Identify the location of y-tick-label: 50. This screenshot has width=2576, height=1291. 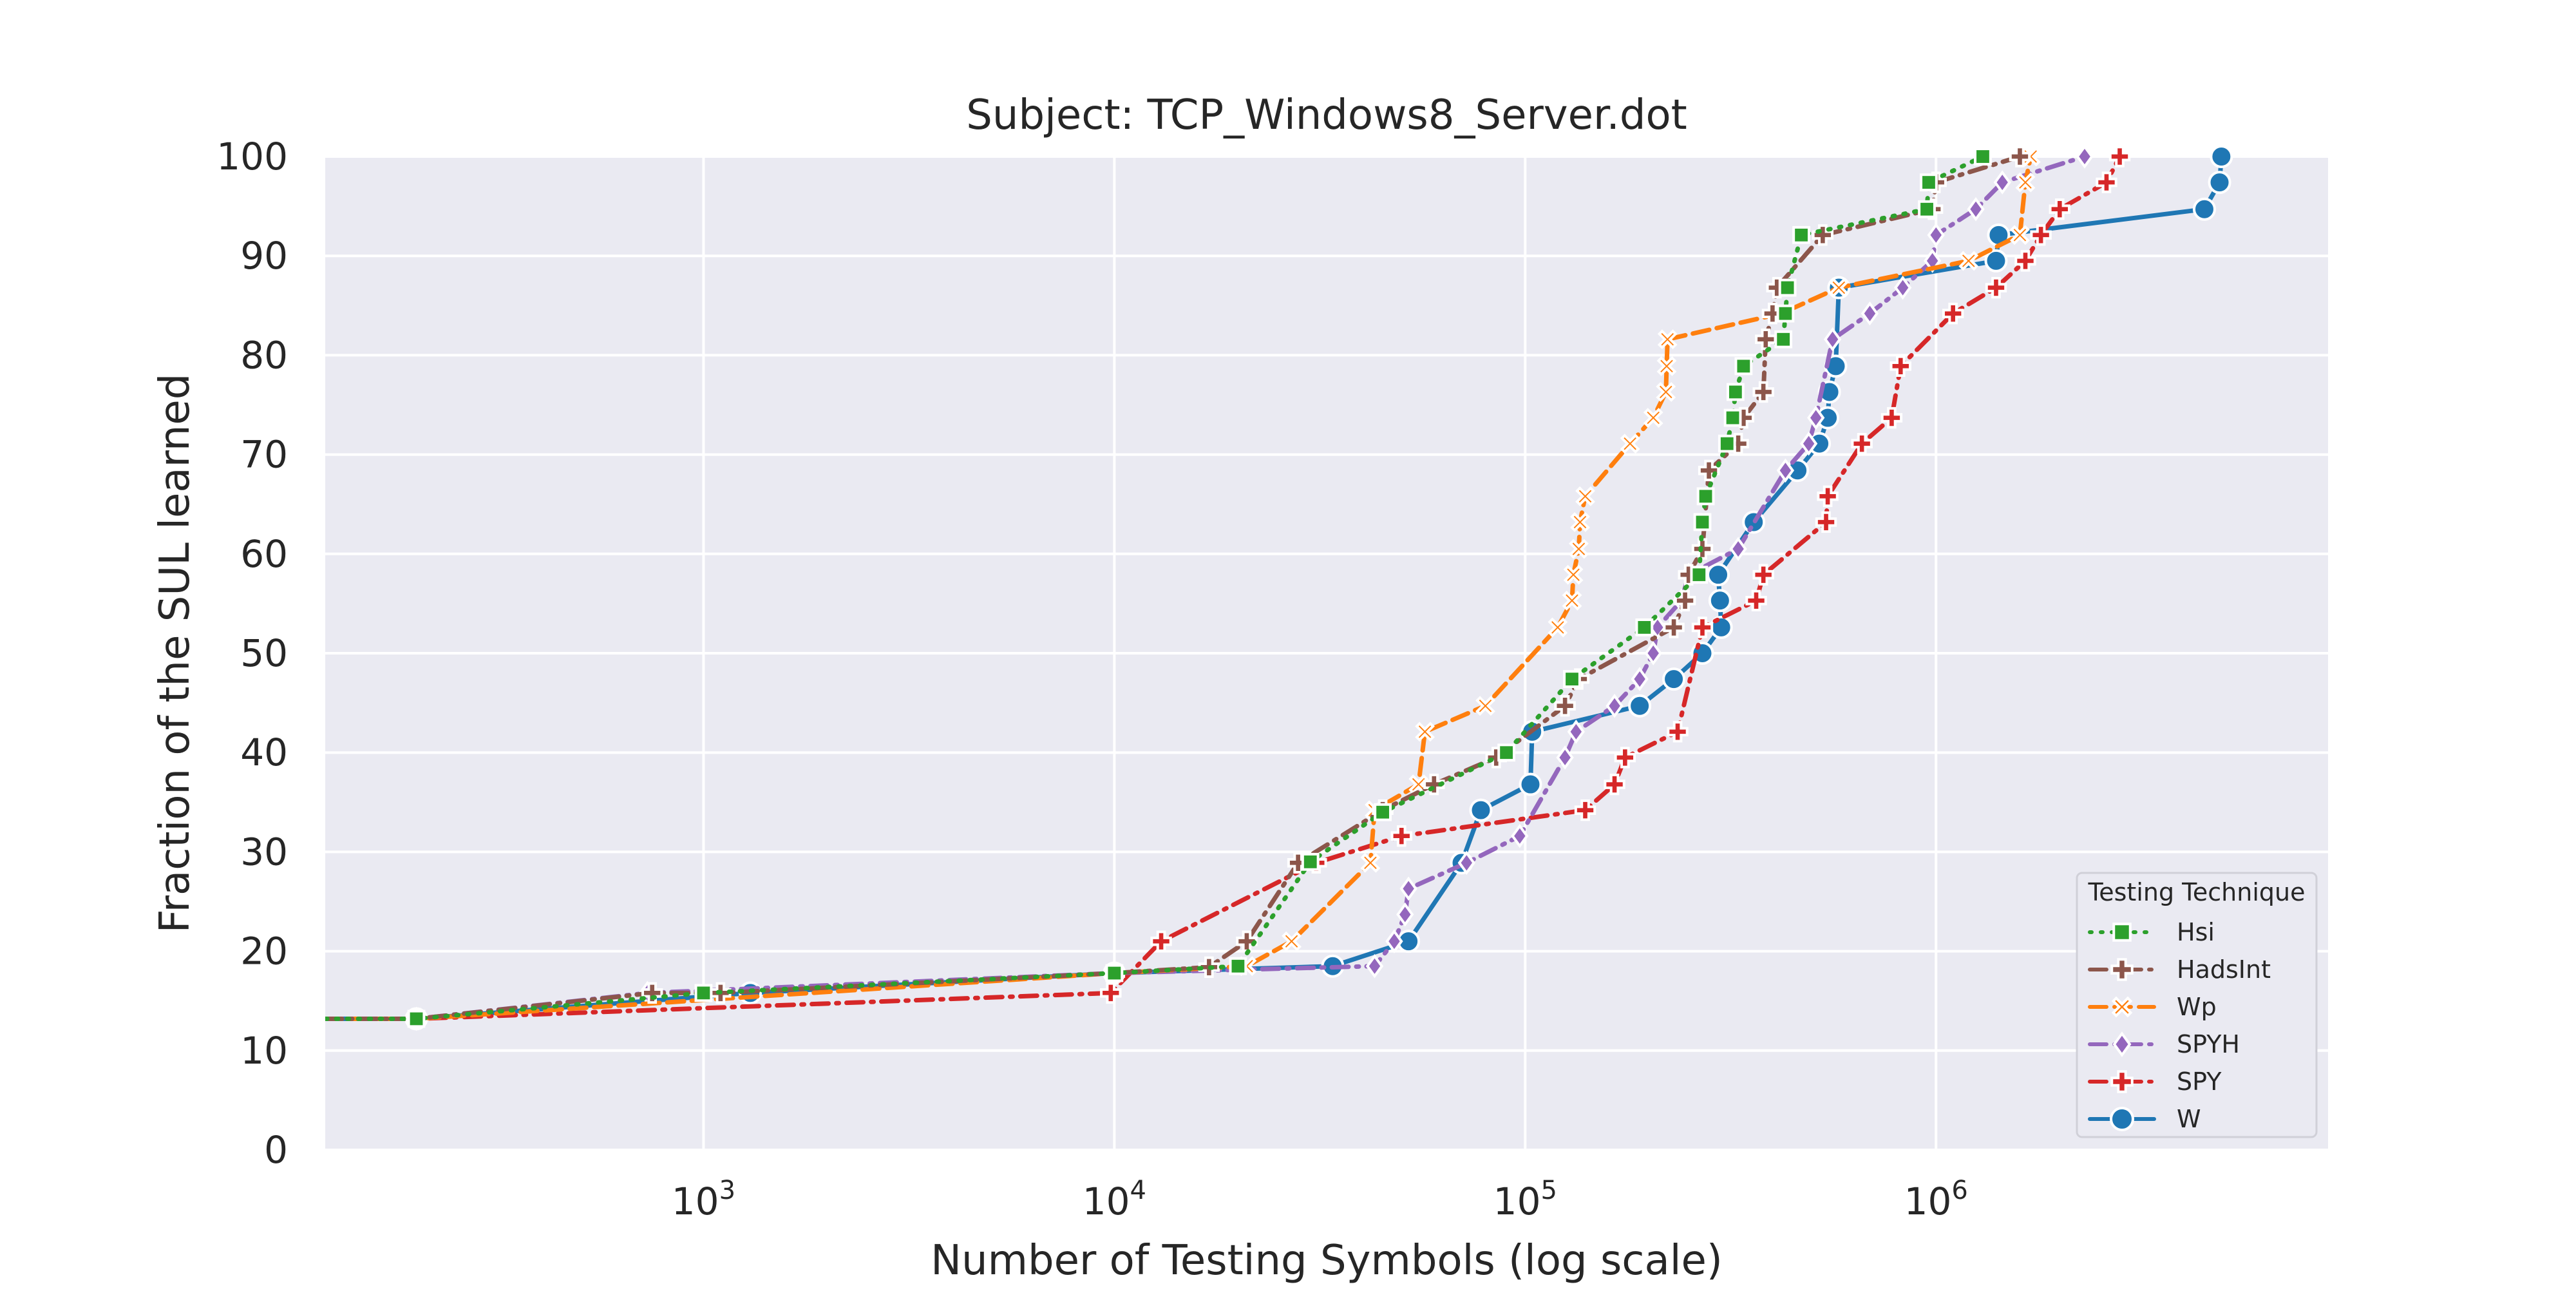
(264, 653).